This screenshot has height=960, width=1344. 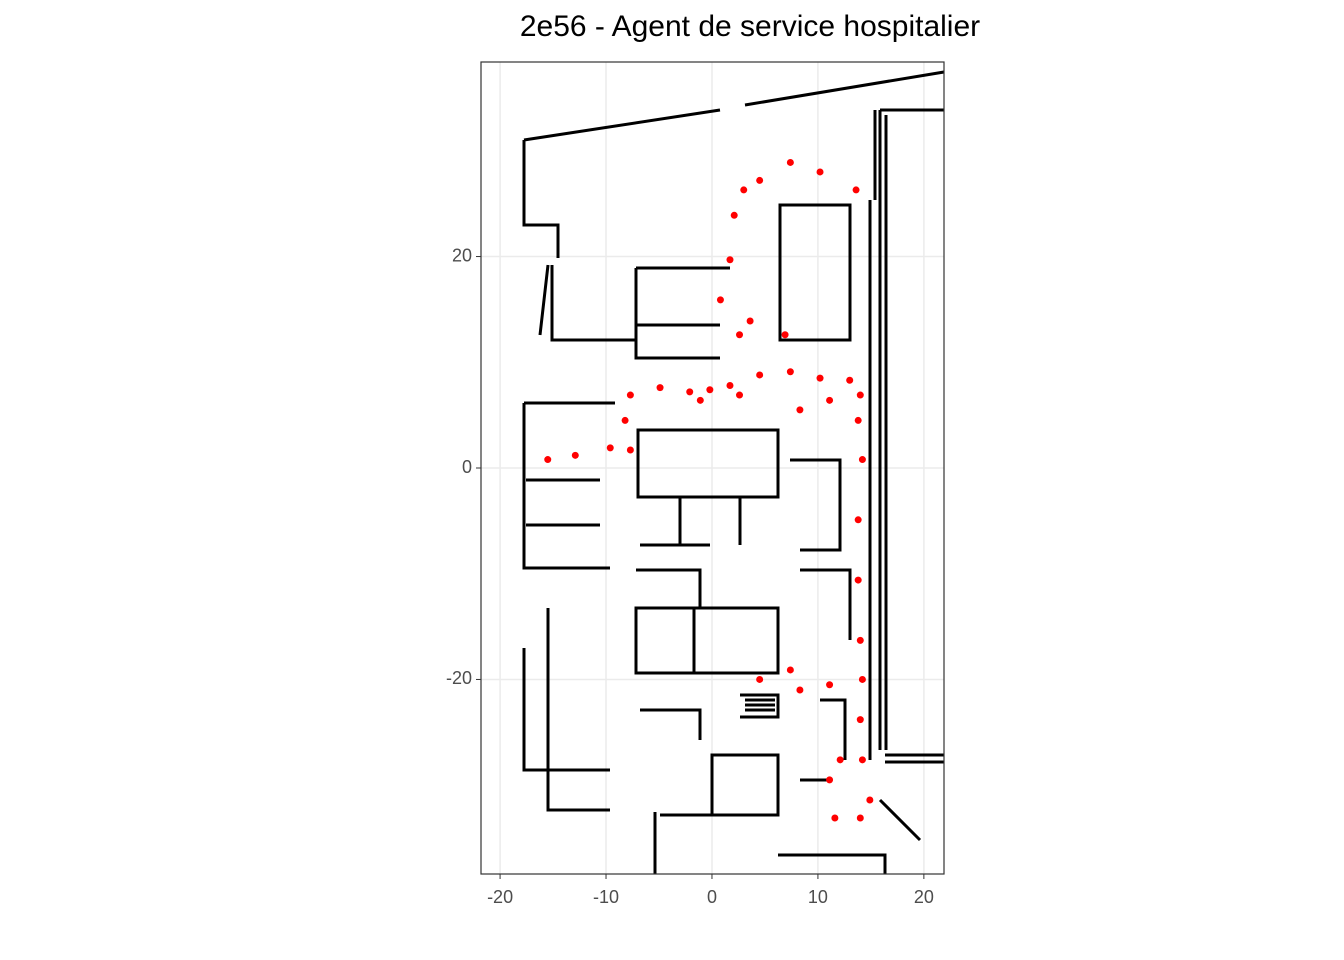 I want to click on x-tick-label: -20, so click(x=500, y=897).